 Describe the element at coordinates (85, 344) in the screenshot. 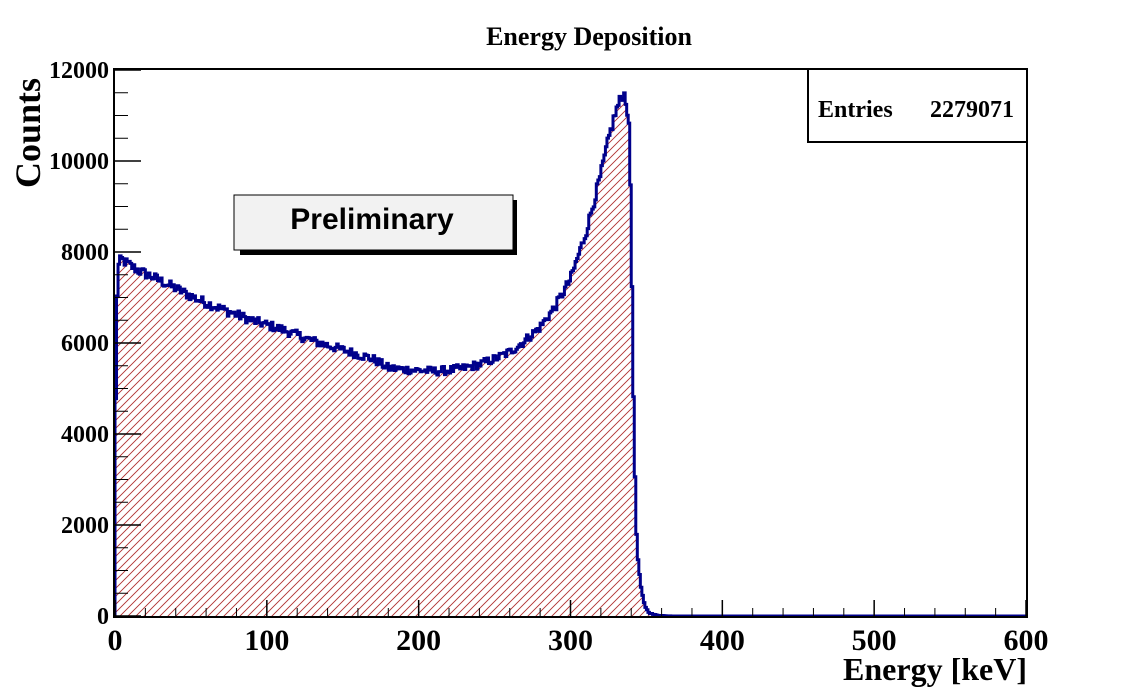

I see `y-tick-label: 6000` at that location.